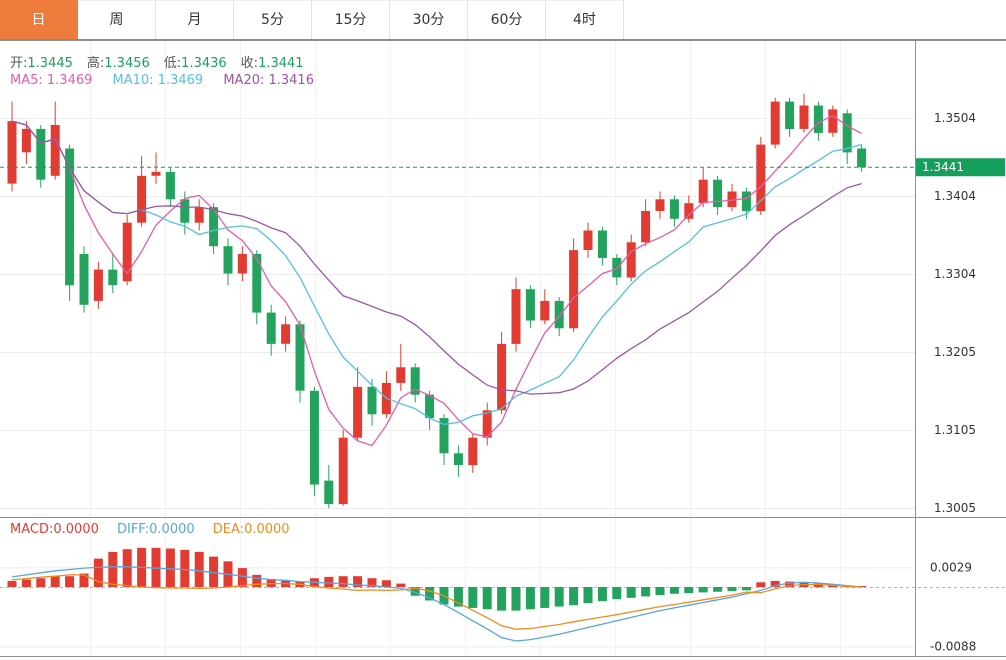 Image resolution: width=1006 pixels, height=660 pixels. What do you see at coordinates (585, 19) in the screenshot?
I see `tab-4hour: 4时` at bounding box center [585, 19].